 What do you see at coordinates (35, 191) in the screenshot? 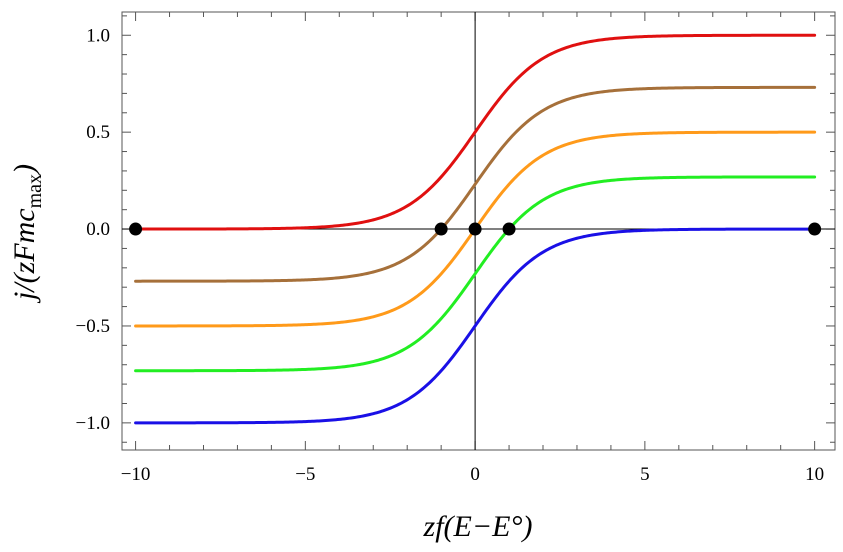
I see `y-axis-title-subscript: max` at bounding box center [35, 191].